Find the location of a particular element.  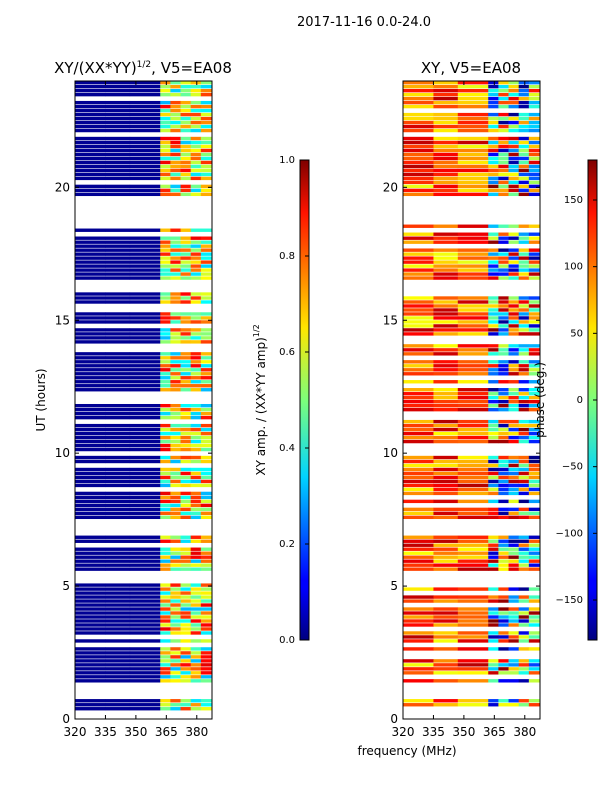

y-tick-label: 10 is located at coordinates (390, 453).